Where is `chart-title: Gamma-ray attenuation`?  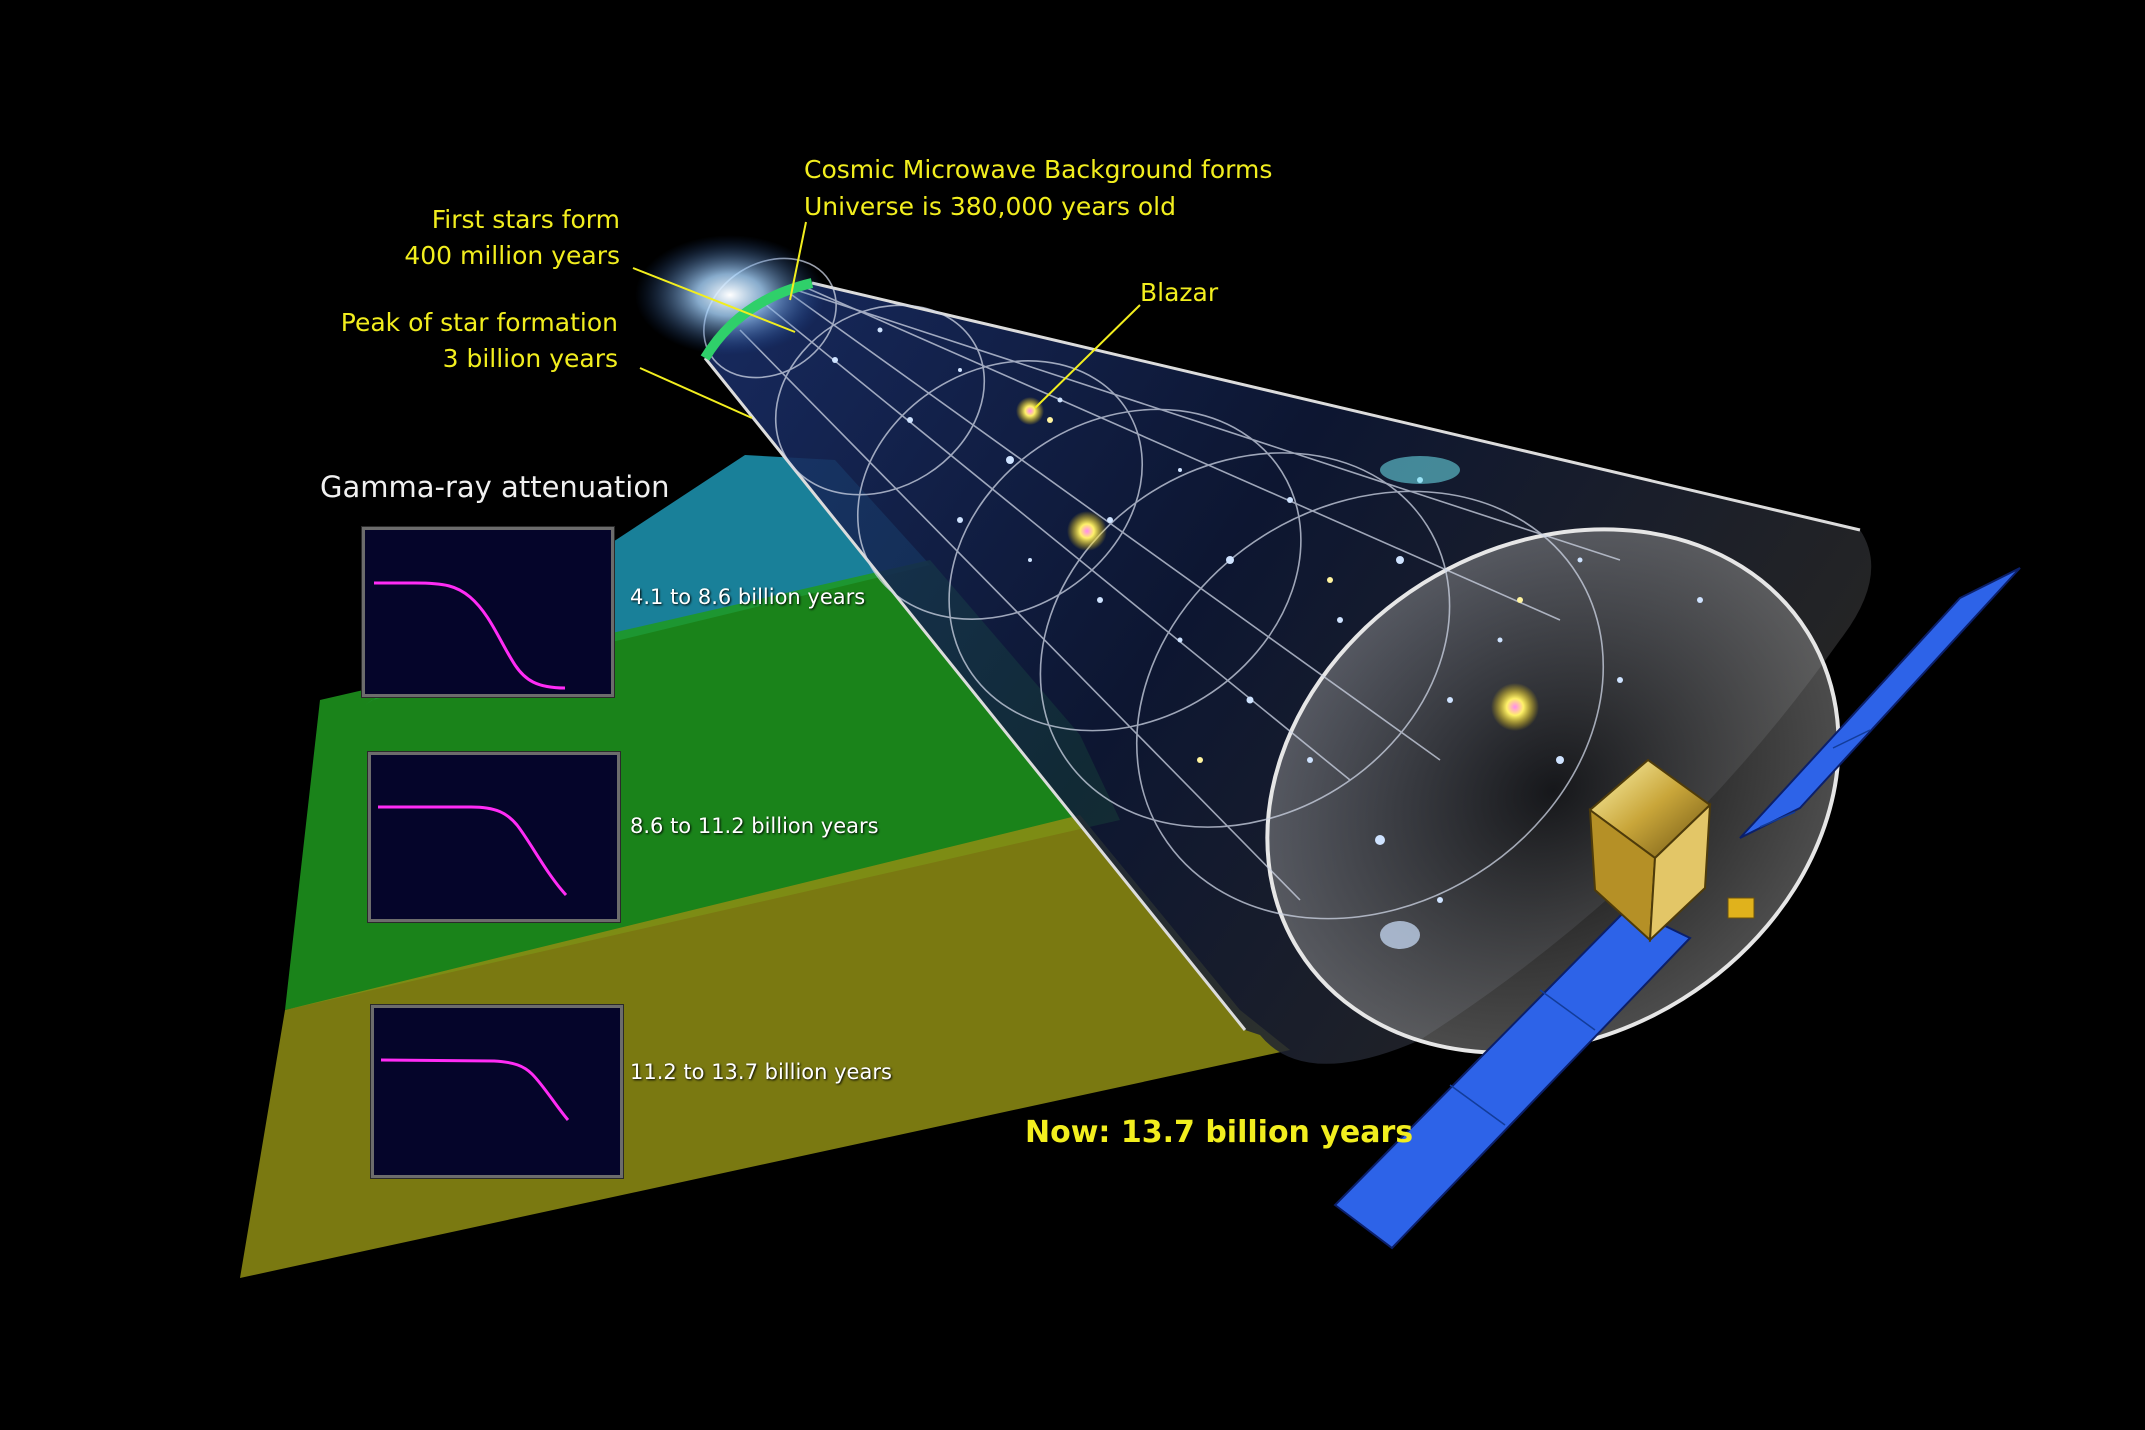
chart-title: Gamma-ray attenuation is located at coordinates (495, 487).